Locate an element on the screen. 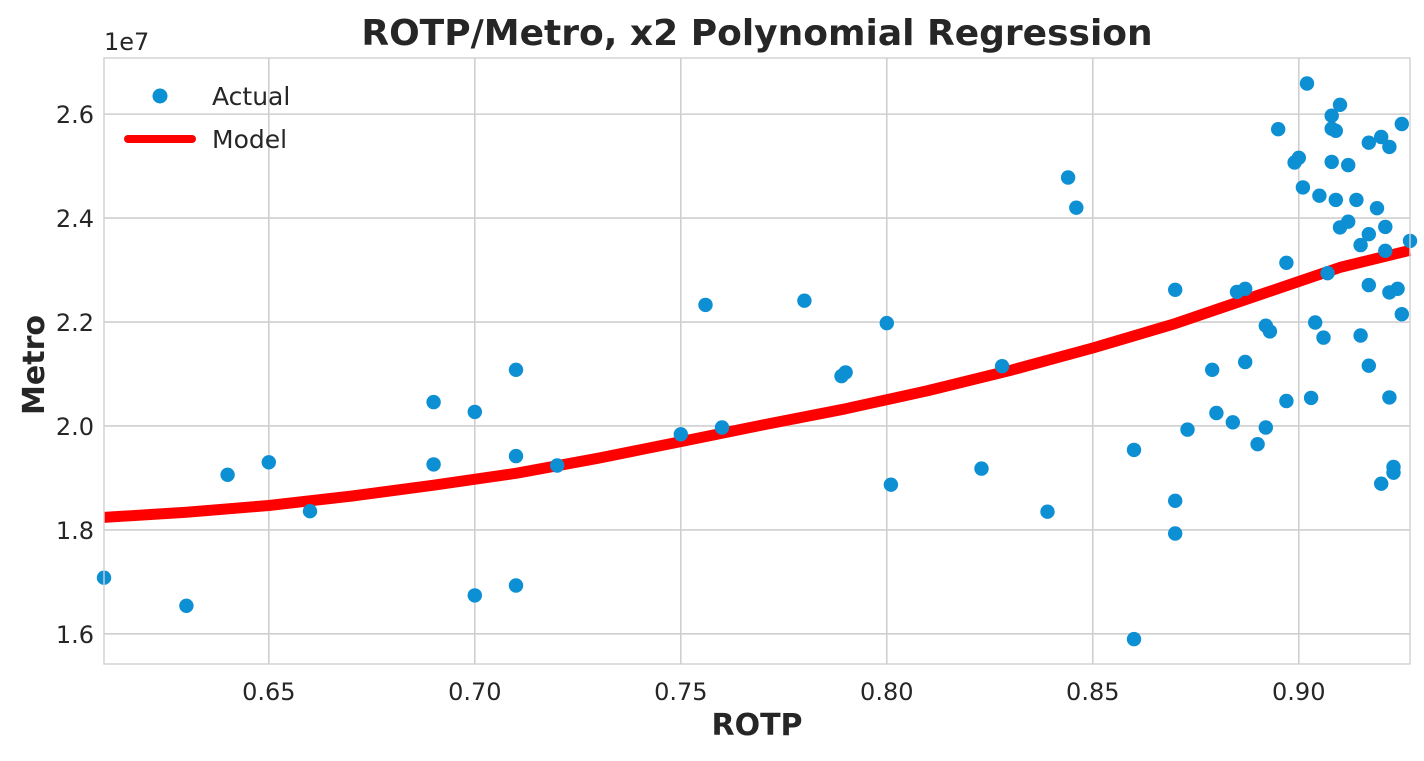 The image size is (1424, 761). y-tick-label: 2.4 is located at coordinates (75, 219).